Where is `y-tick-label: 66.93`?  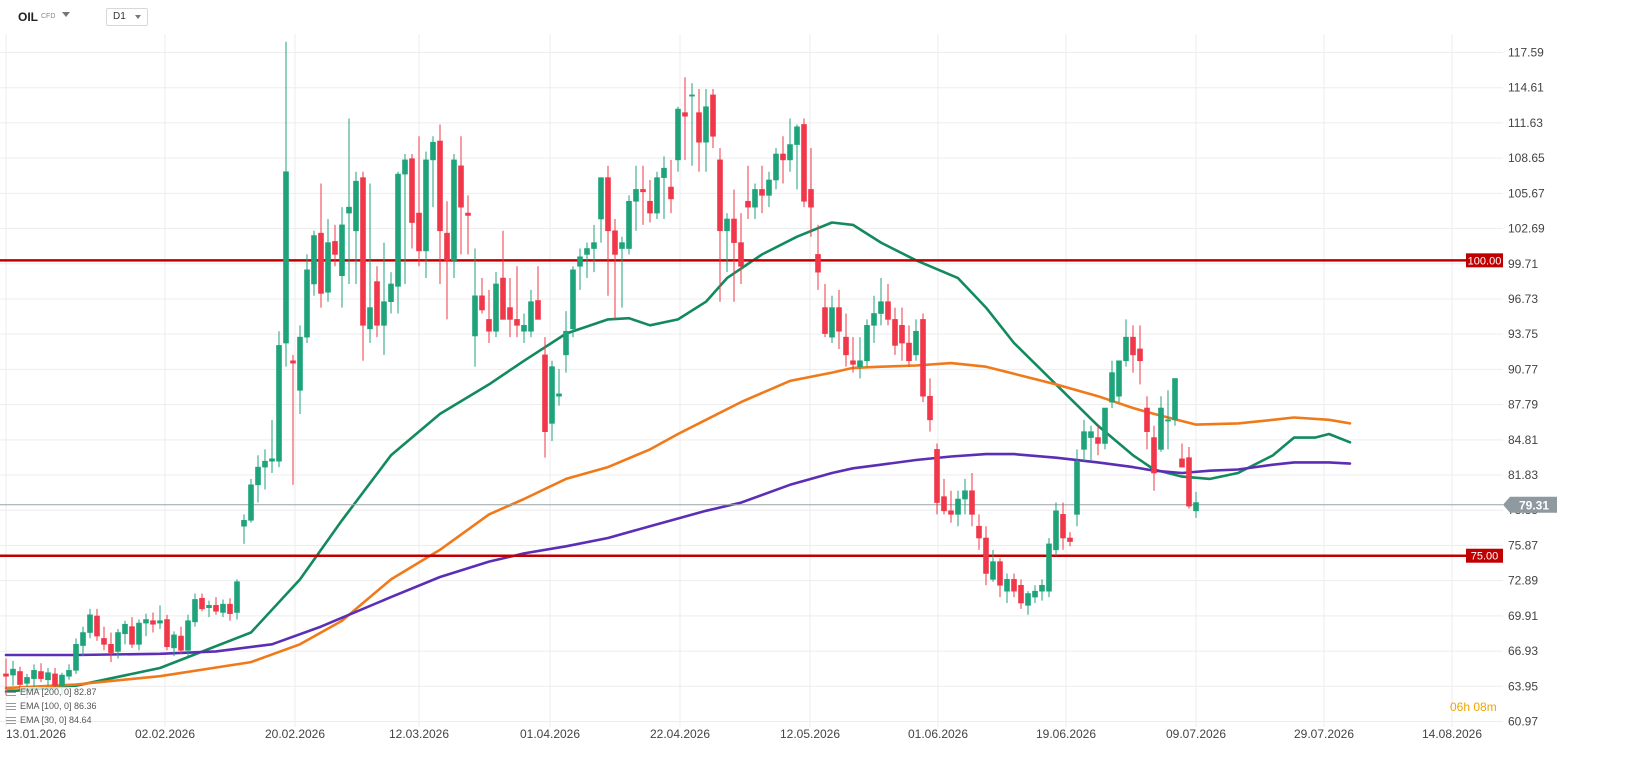 y-tick-label: 66.93 is located at coordinates (1523, 651).